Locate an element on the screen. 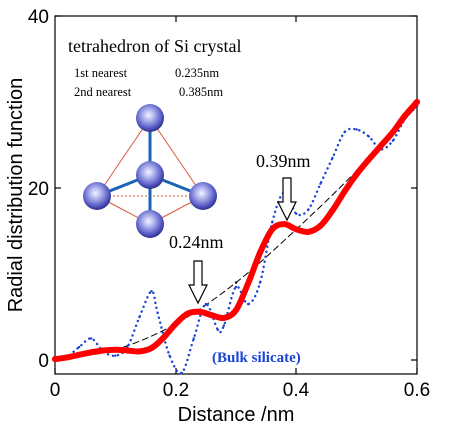  x-tick-label: 0.2 is located at coordinates (176, 390).